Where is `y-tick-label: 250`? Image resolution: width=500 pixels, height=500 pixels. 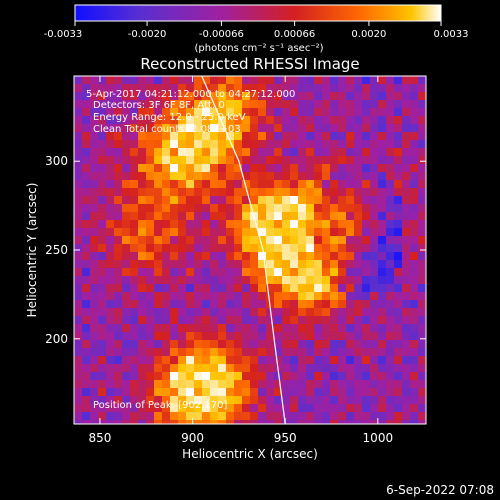
y-tick-label: 250 is located at coordinates (56, 250).